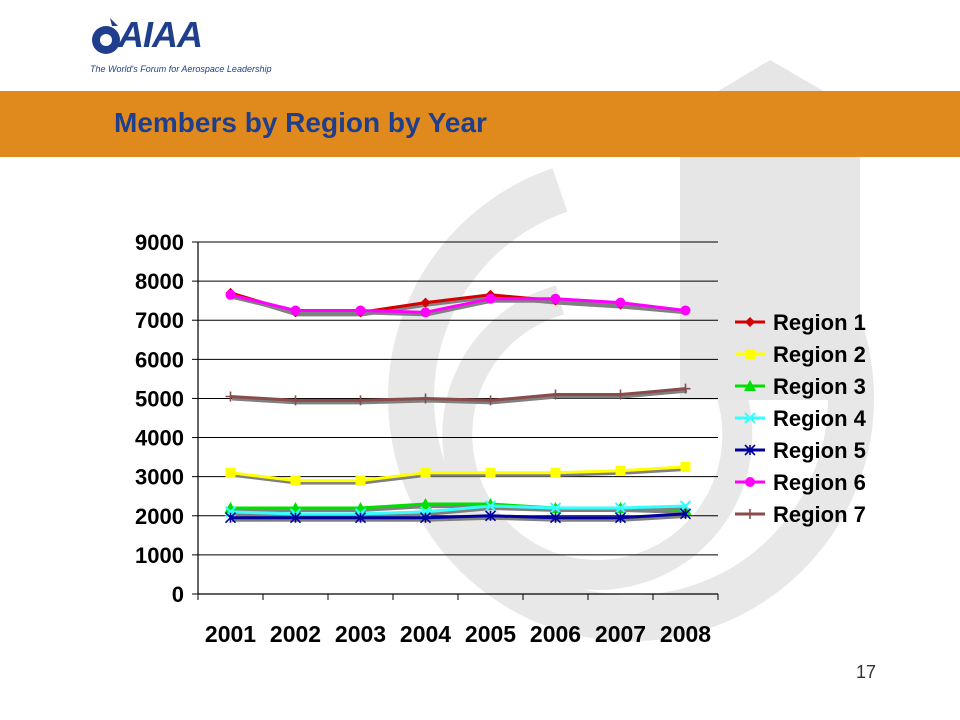 Image resolution: width=960 pixels, height=720 pixels. Describe the element at coordinates (159, 359) in the screenshot. I see `y-tick-label: 6000` at that location.